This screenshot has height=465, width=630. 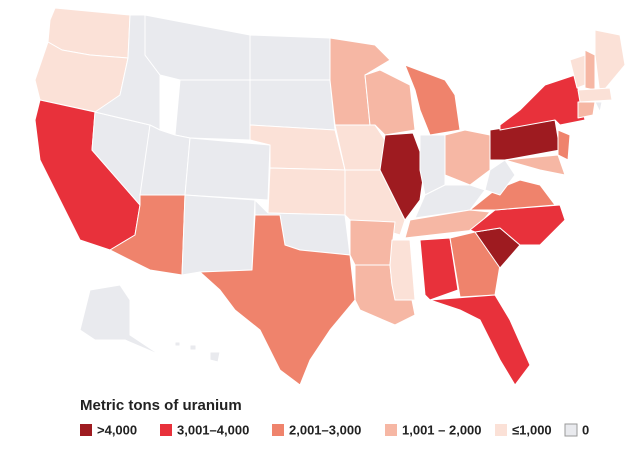 What do you see at coordinates (161, 405) in the screenshot?
I see `legend-title: Metric tons of uranium` at bounding box center [161, 405].